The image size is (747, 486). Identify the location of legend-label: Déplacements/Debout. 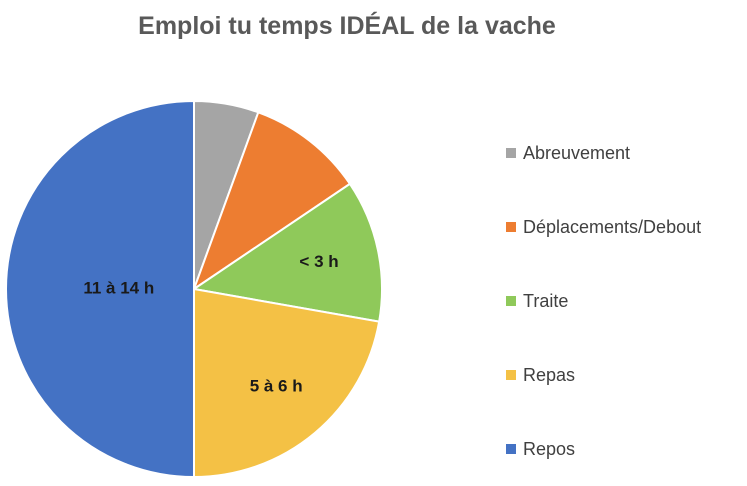
(612, 226).